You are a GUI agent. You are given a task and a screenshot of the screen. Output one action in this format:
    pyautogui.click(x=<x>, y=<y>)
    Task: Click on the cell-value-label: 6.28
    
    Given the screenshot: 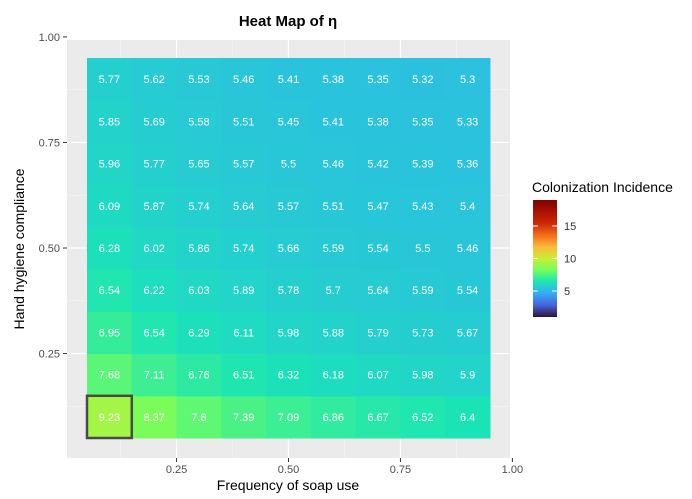 What is the action you would take?
    pyautogui.click(x=109, y=249)
    